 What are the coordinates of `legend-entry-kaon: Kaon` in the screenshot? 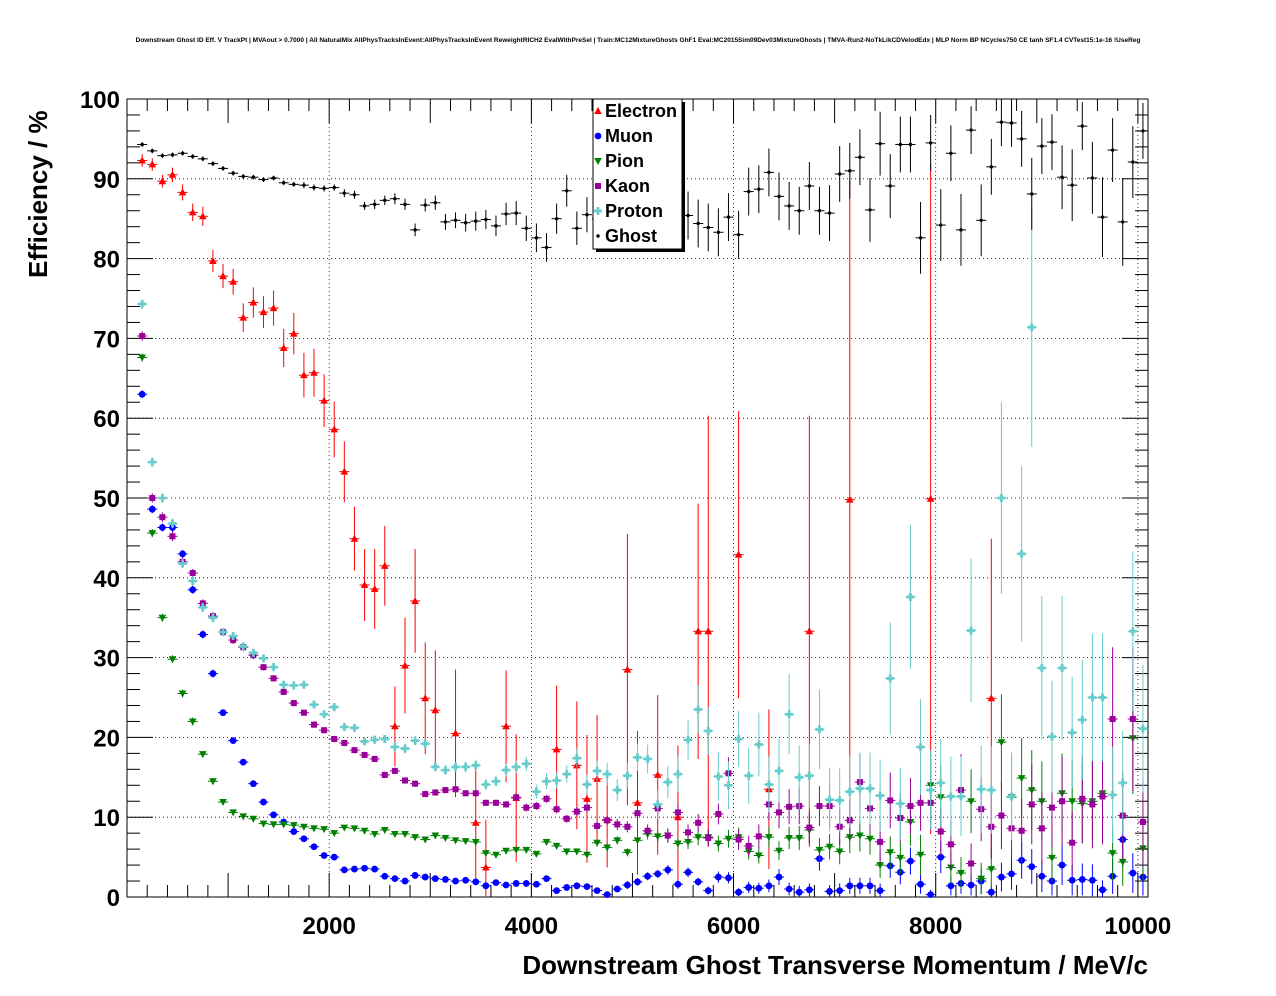 It's located at (622, 186).